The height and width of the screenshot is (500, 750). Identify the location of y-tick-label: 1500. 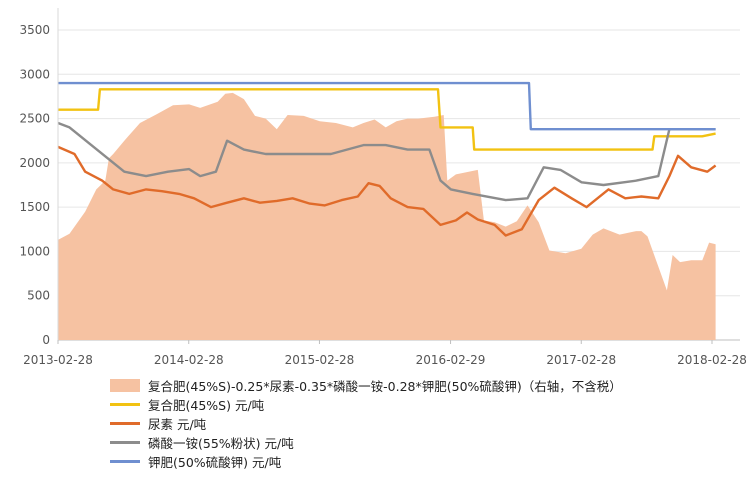
(34, 207).